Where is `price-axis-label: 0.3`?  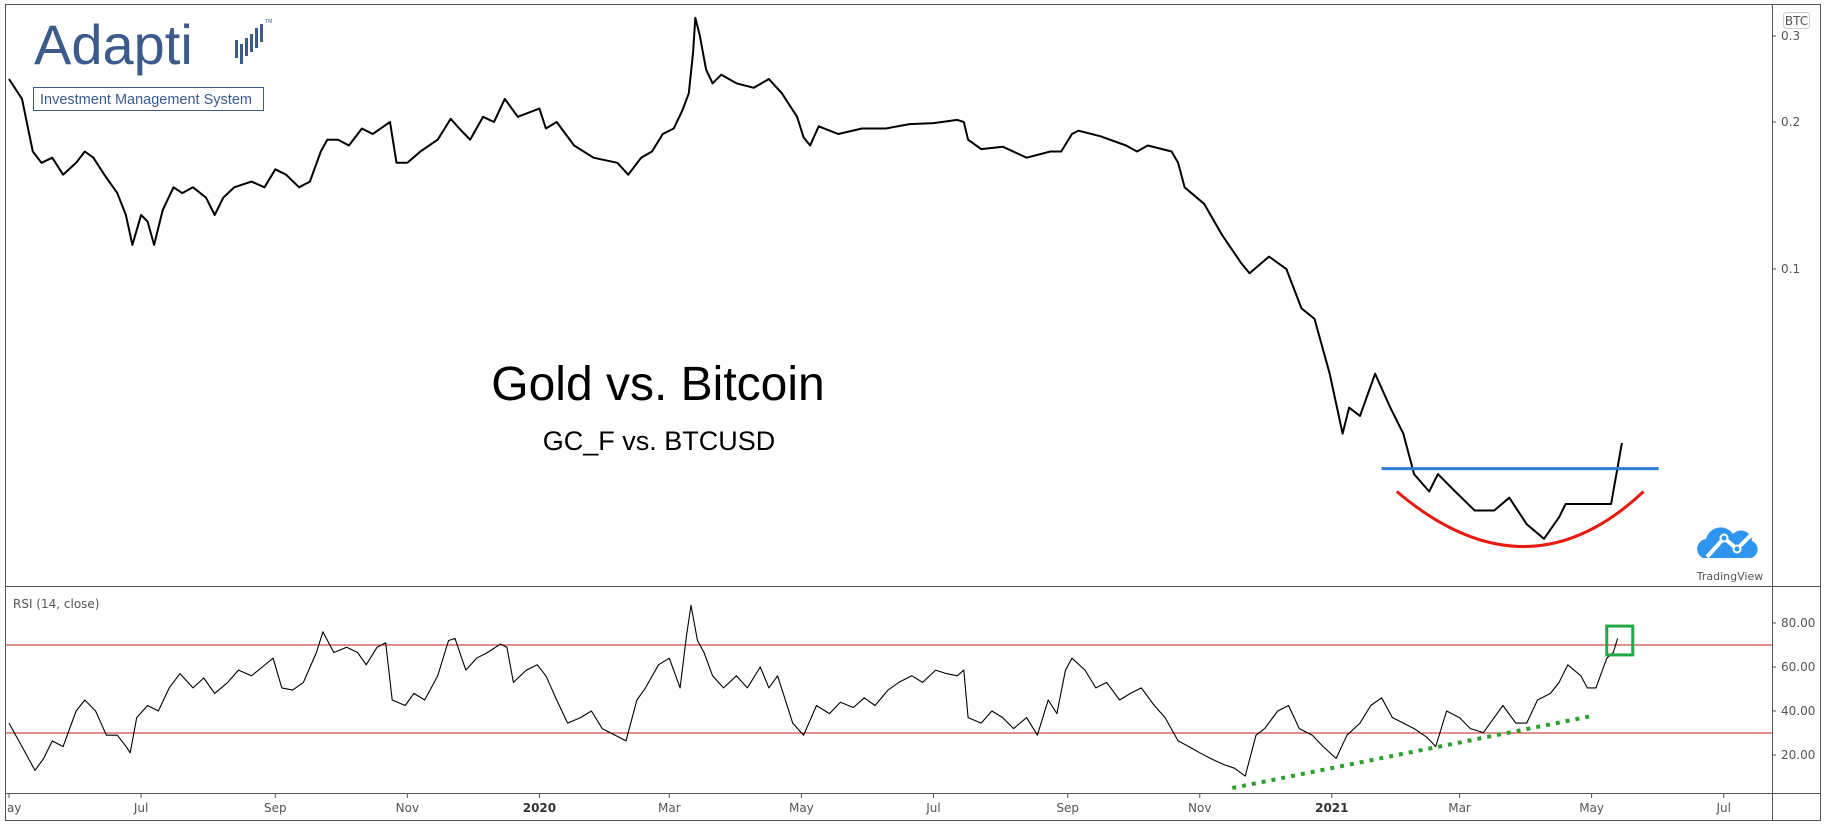
price-axis-label: 0.3 is located at coordinates (1790, 36).